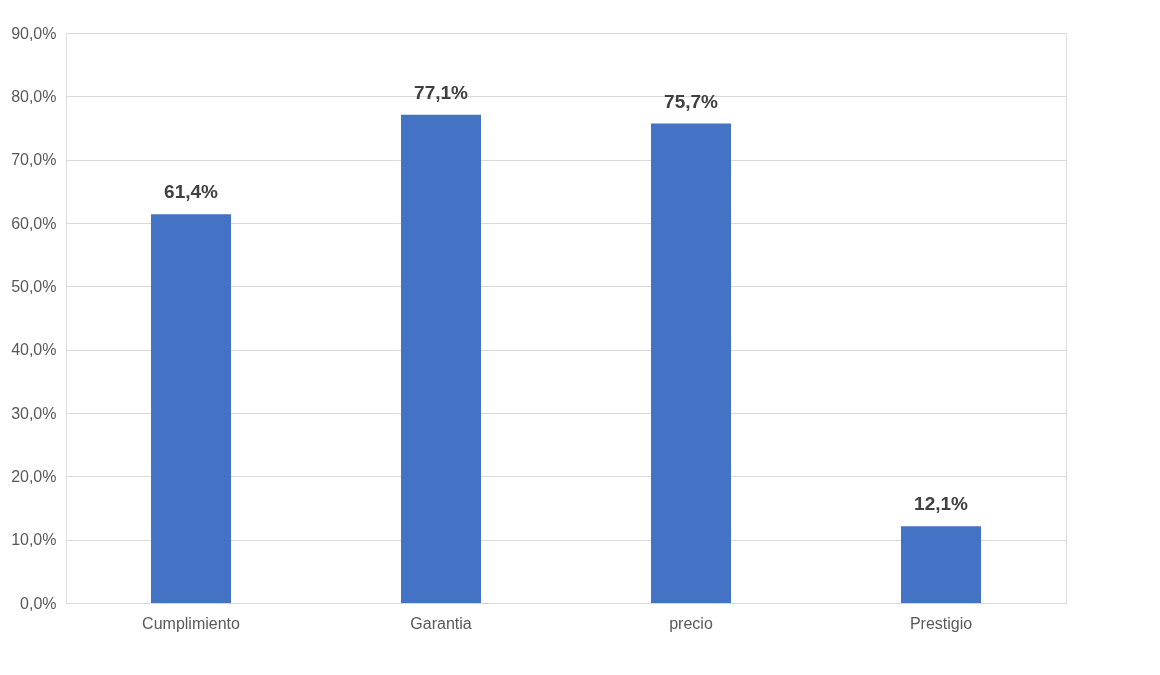 The height and width of the screenshot is (675, 1160). What do you see at coordinates (34, 160) in the screenshot?
I see `y-tick-label: 70,0%` at bounding box center [34, 160].